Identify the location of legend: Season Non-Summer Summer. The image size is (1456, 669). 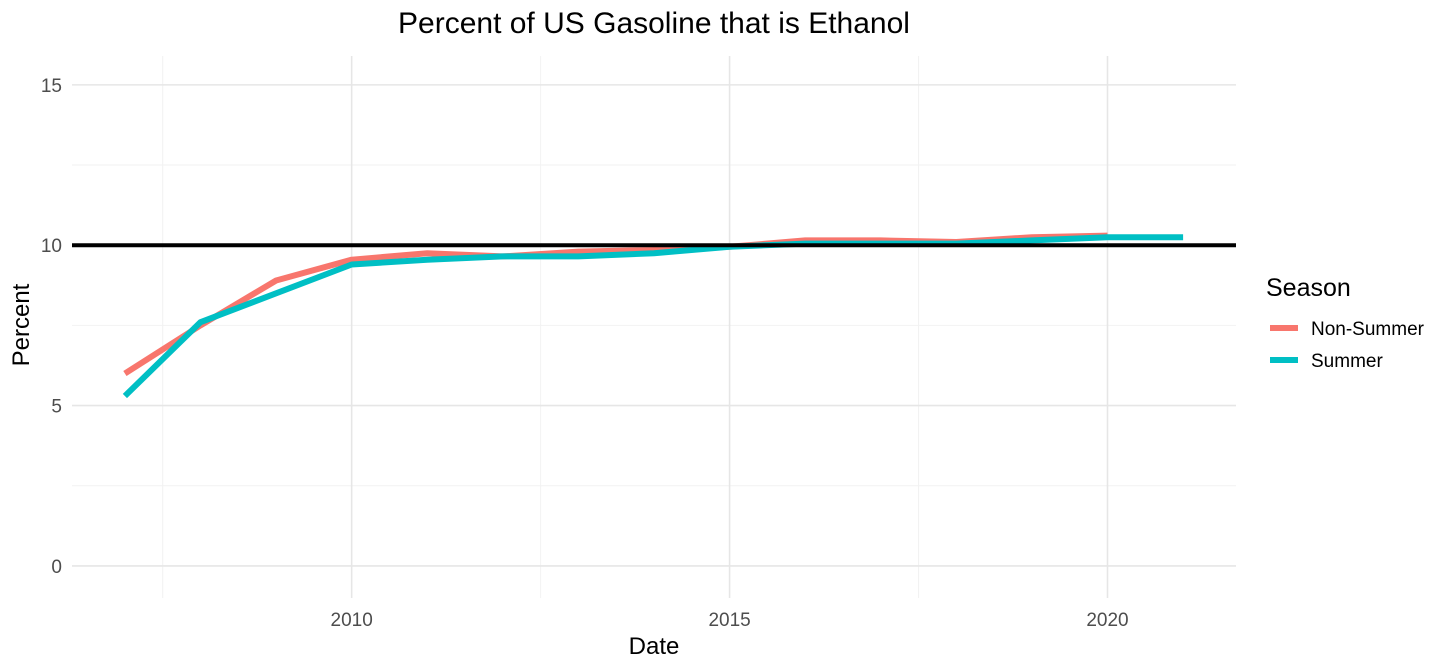
(1345, 323).